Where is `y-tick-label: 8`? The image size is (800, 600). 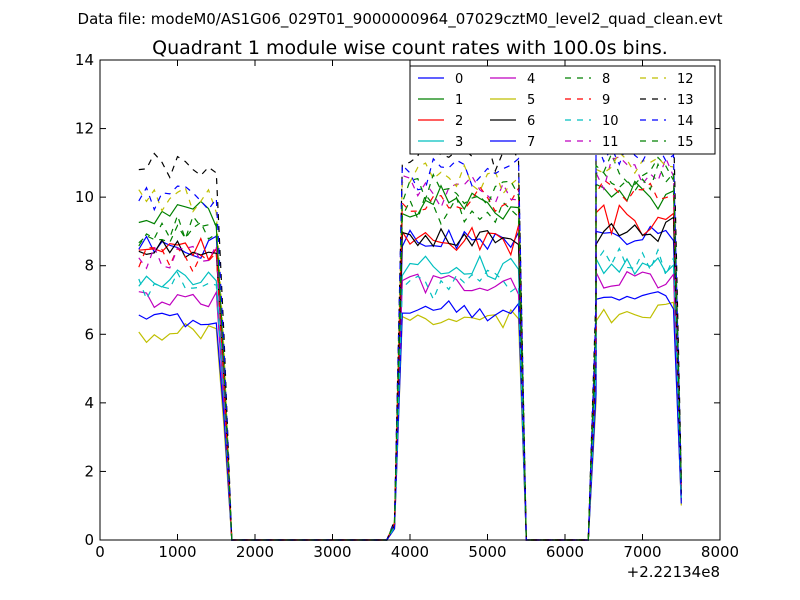 y-tick-label: 8 is located at coordinates (89, 266).